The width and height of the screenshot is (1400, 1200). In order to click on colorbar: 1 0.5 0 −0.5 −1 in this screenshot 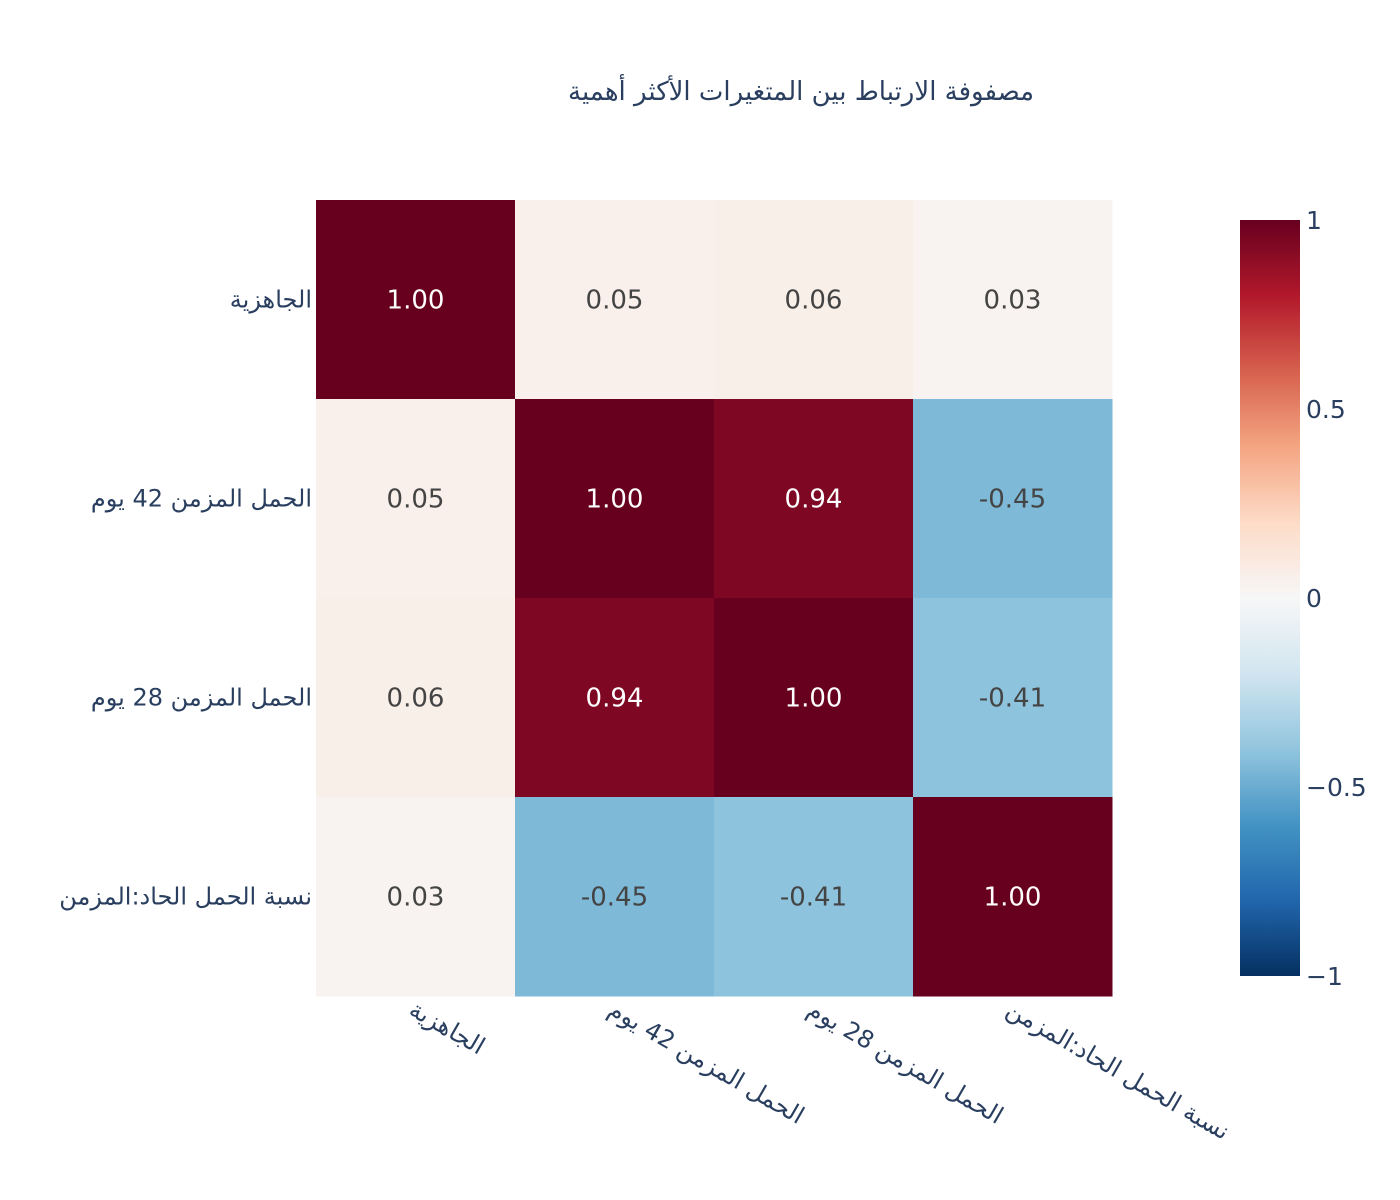, I will do `click(1303, 598)`.